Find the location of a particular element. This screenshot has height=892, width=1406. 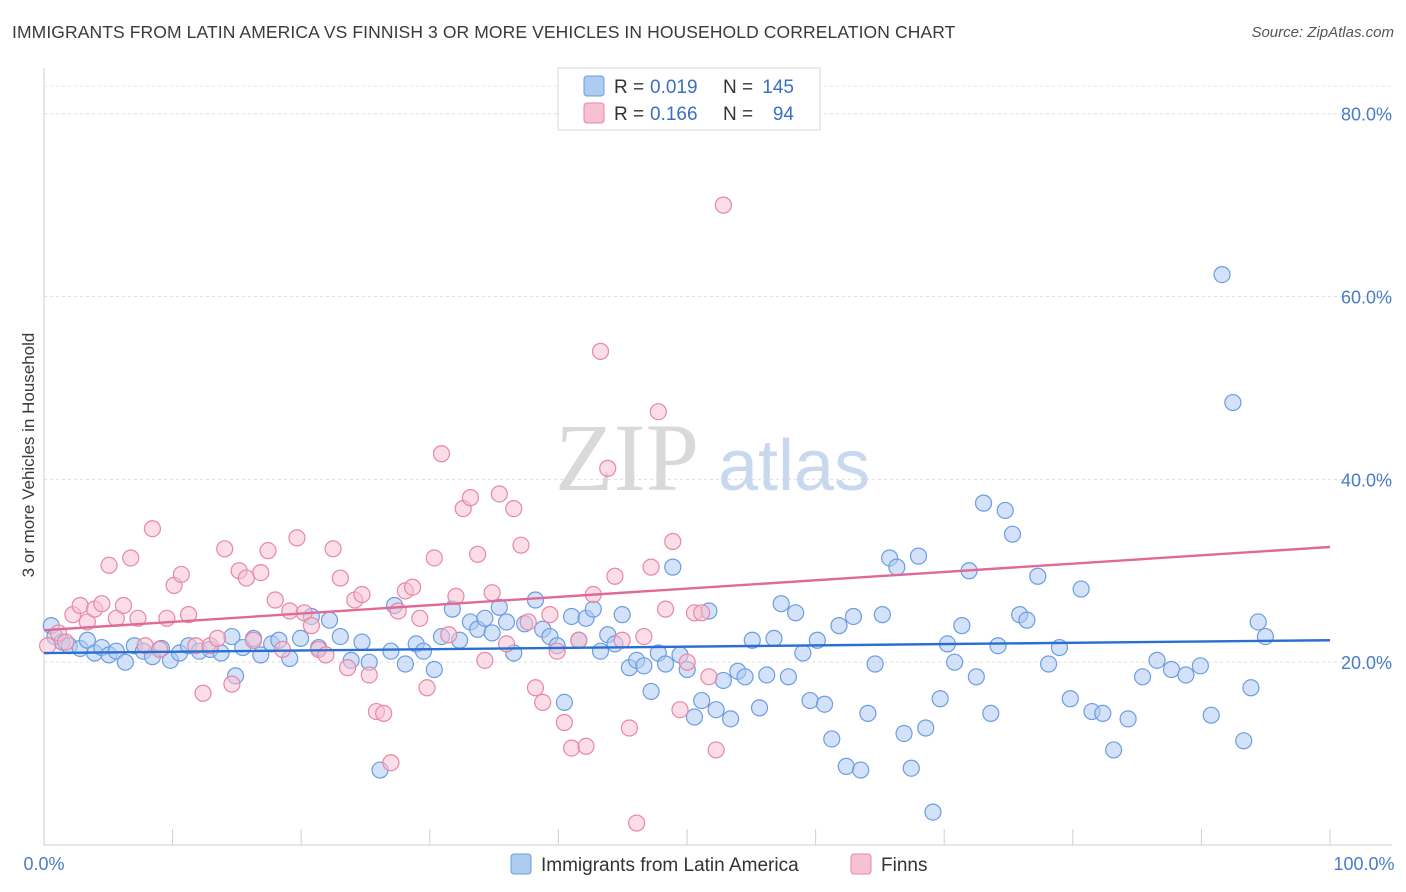

y-tick-label-1: 40.0% is located at coordinates (1366, 480).